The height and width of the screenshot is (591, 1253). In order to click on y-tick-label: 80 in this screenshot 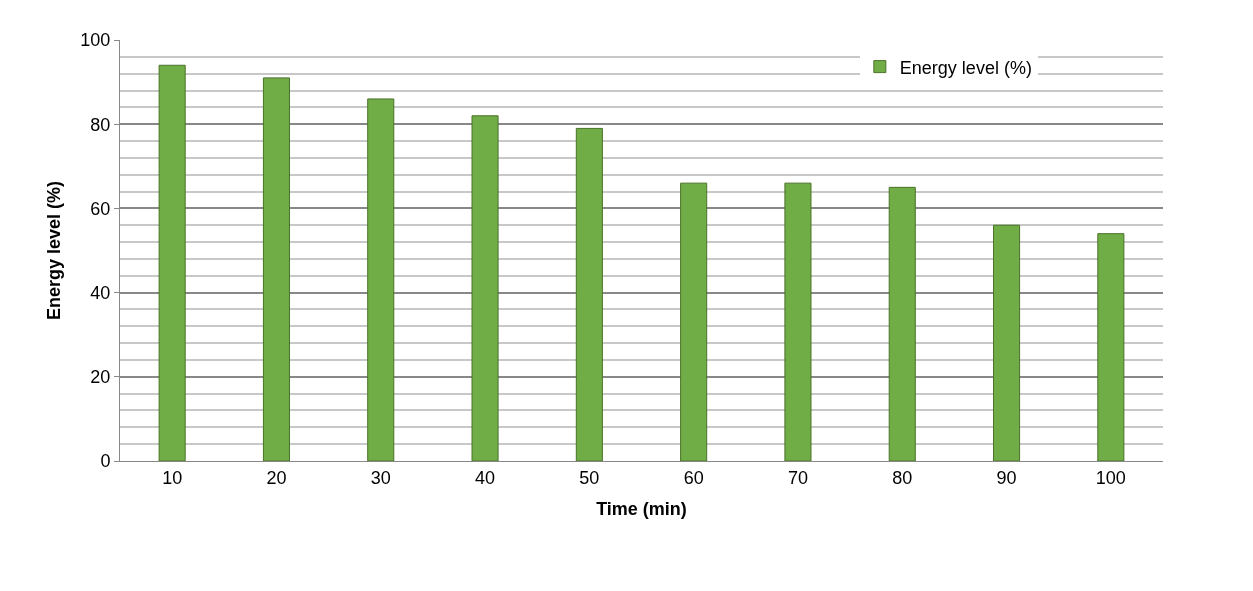, I will do `click(100, 124)`.